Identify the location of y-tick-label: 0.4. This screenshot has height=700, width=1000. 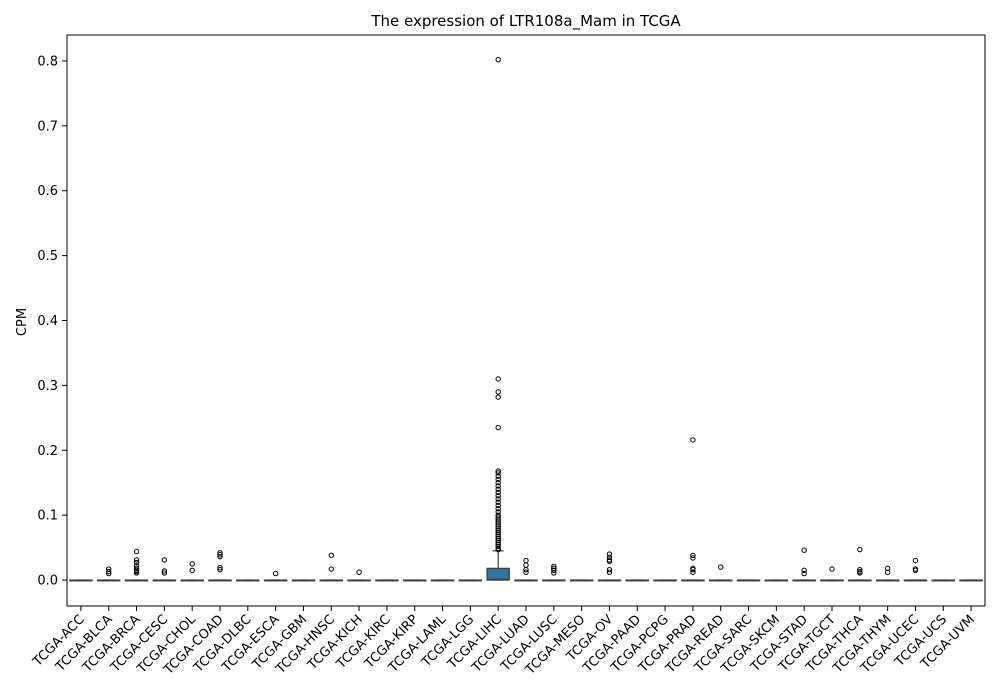
(47, 321).